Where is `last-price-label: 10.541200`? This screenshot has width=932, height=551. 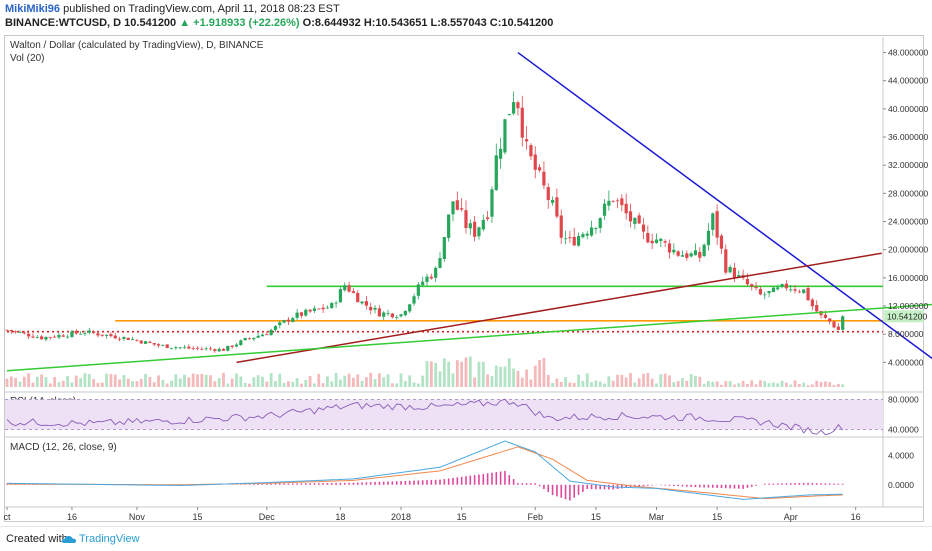
last-price-label: 10.541200 is located at coordinates (907, 316).